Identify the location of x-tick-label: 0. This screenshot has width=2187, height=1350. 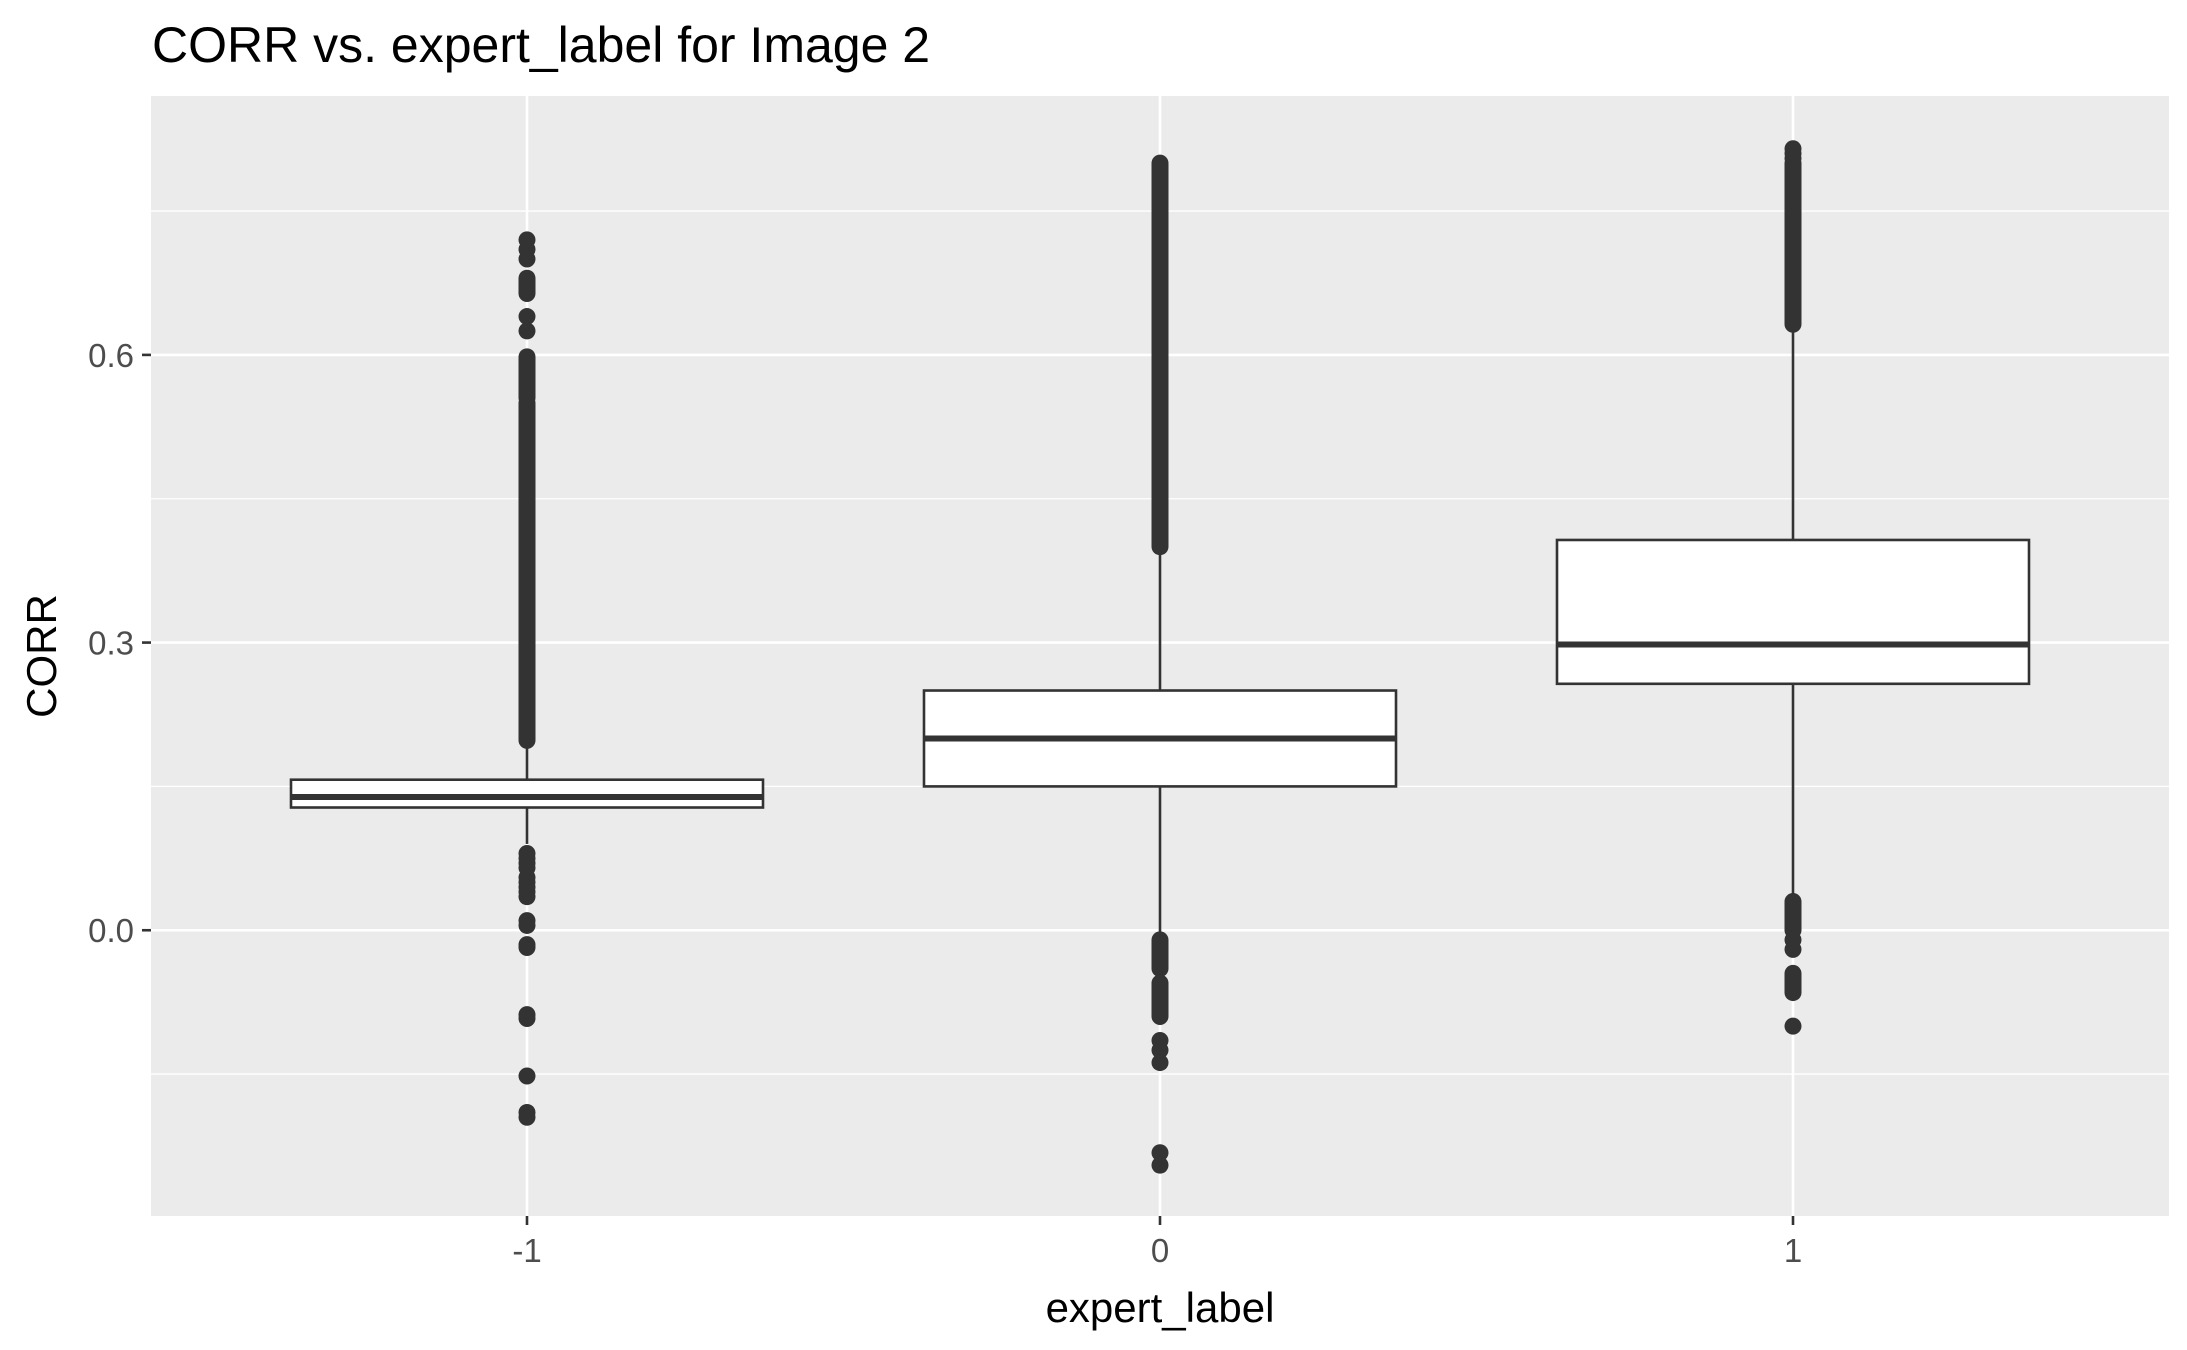
(1160, 1250).